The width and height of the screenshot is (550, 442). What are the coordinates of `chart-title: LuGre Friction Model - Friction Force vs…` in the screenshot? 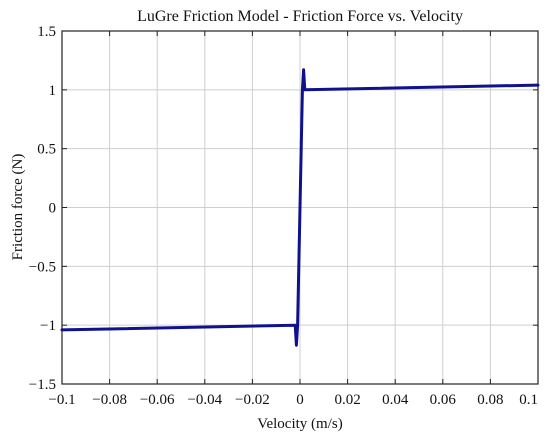 It's located at (300, 16).